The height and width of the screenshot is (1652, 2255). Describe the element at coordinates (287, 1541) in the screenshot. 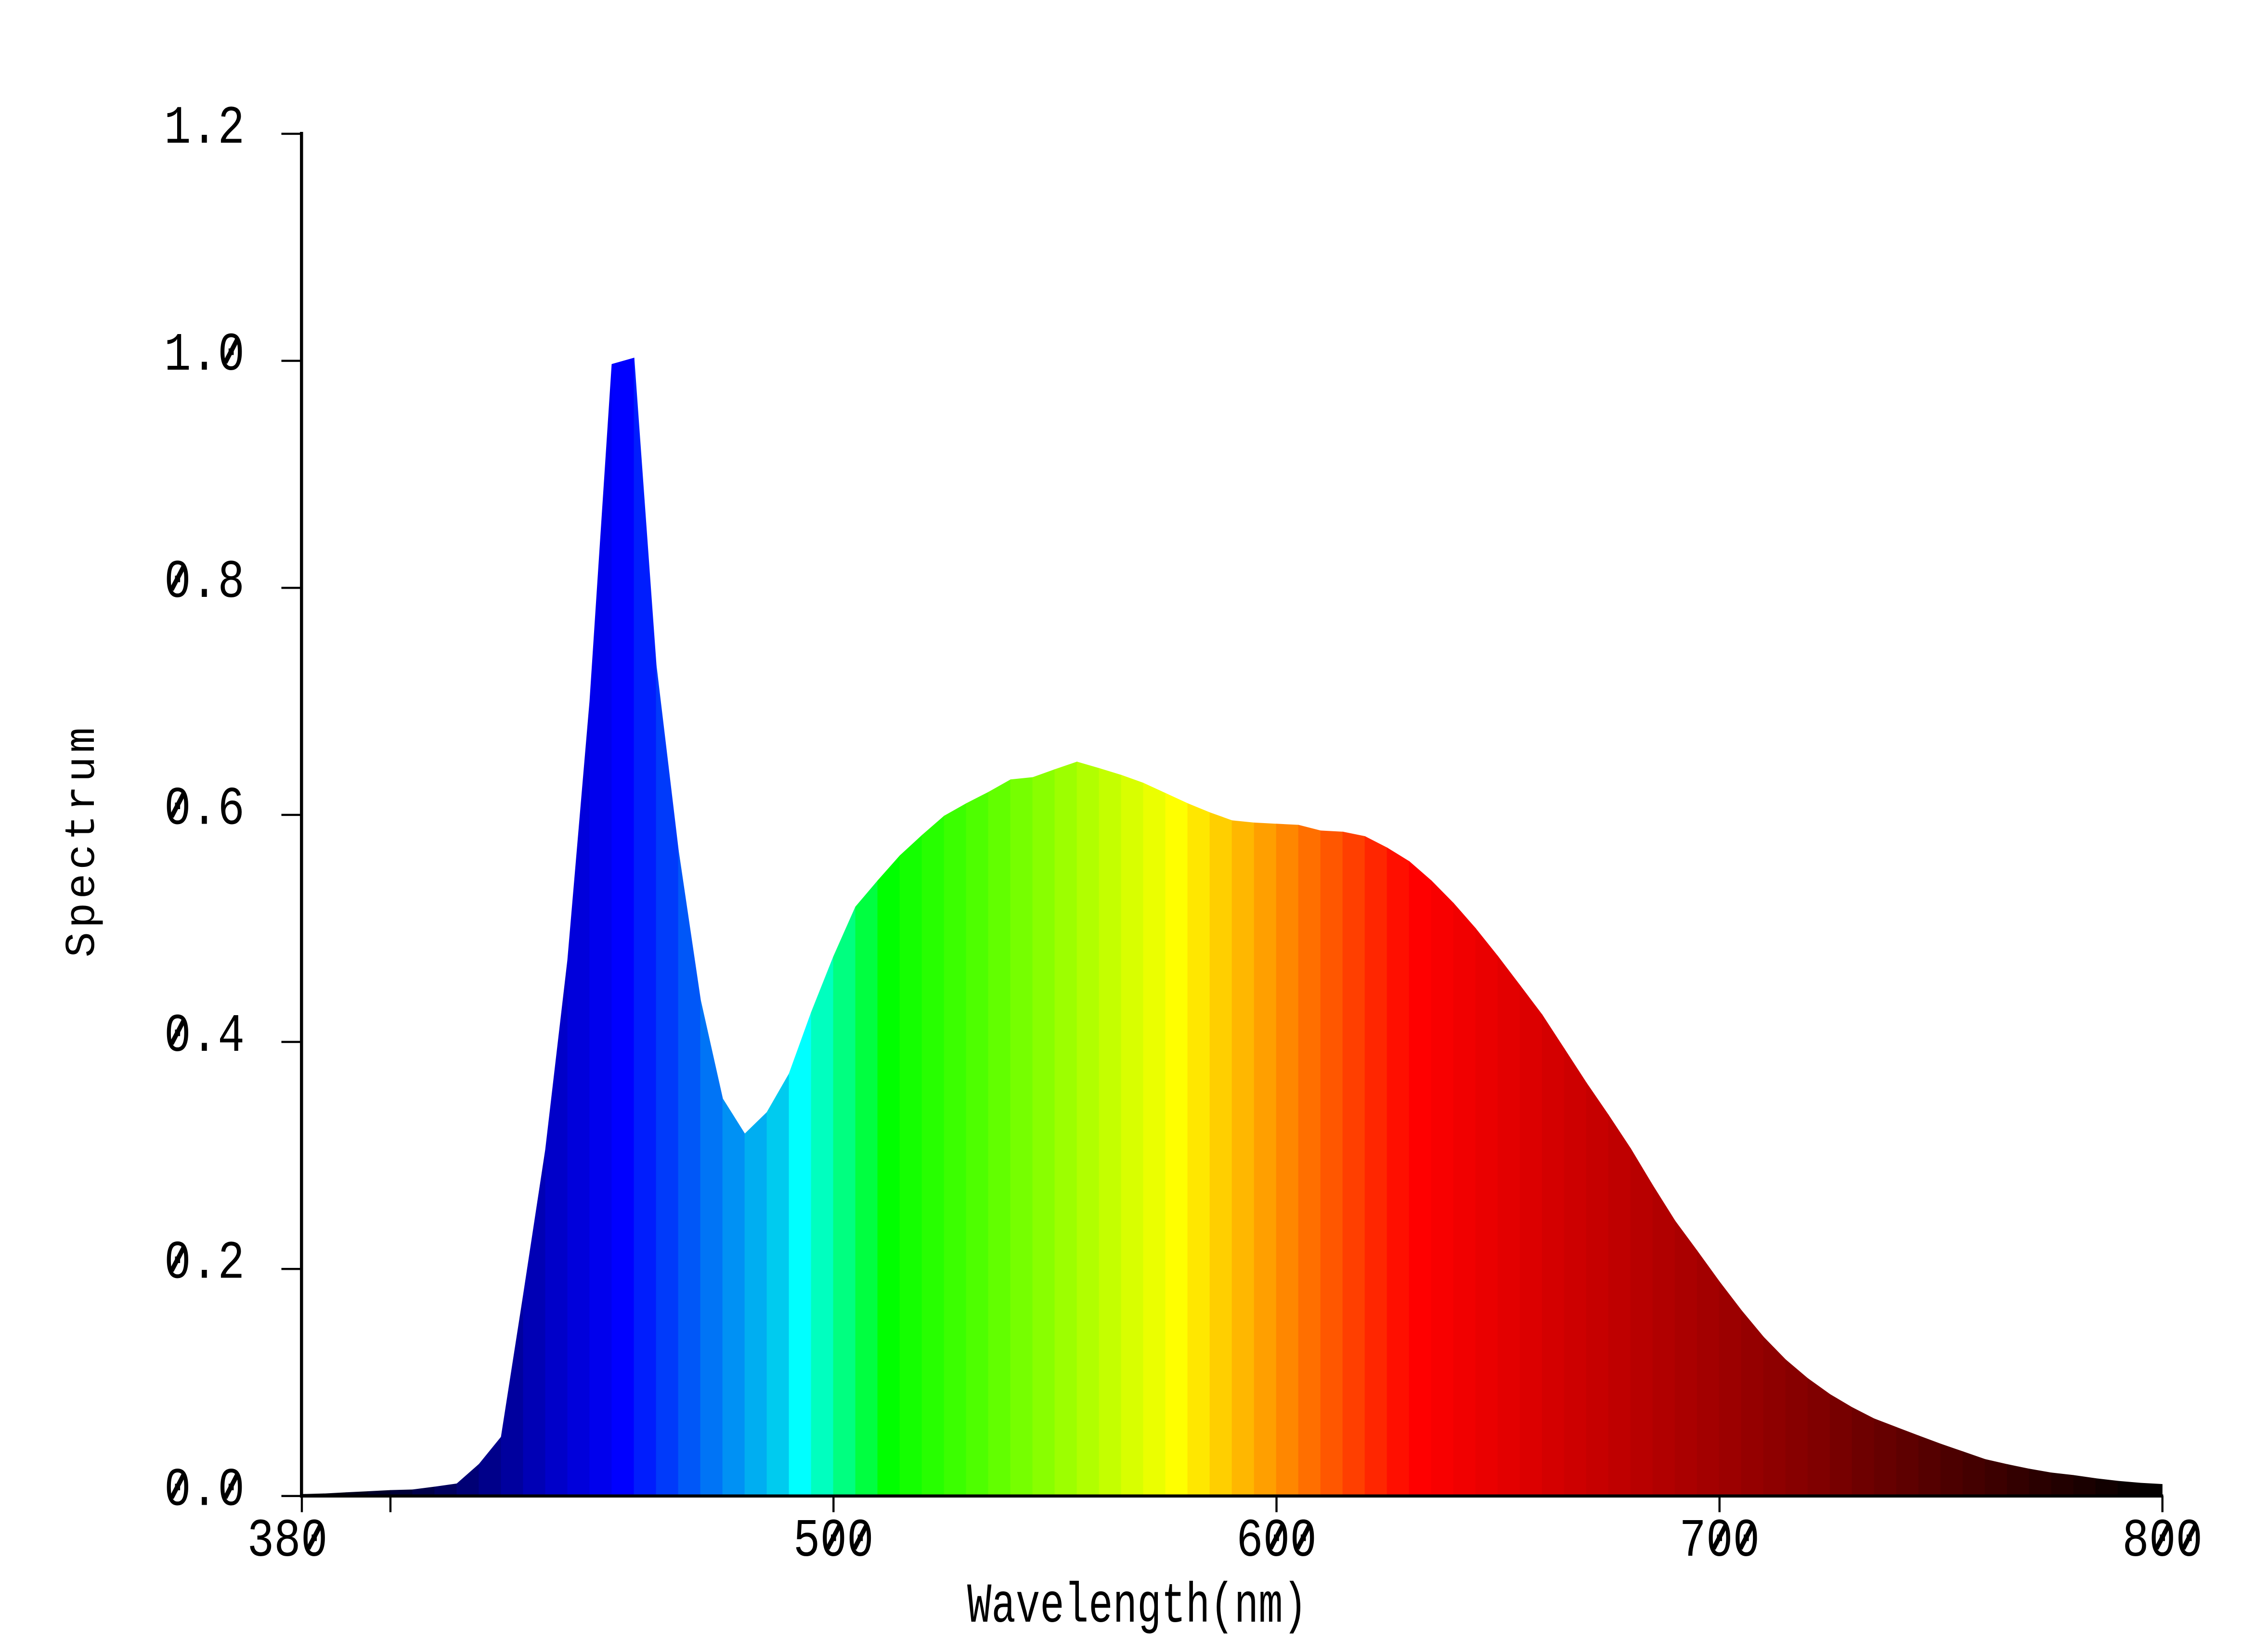

I see `svg-text: 380` at that location.